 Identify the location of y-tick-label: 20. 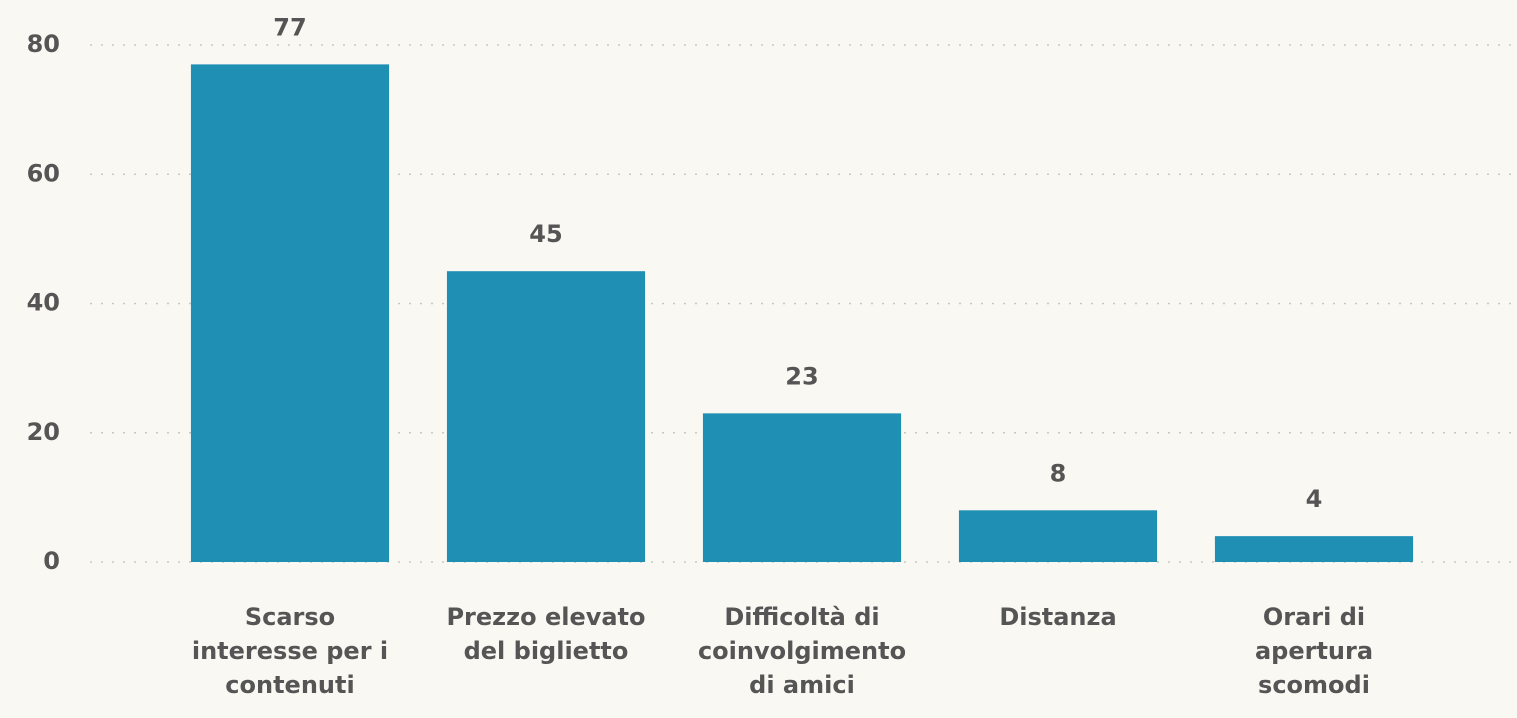
(43, 432).